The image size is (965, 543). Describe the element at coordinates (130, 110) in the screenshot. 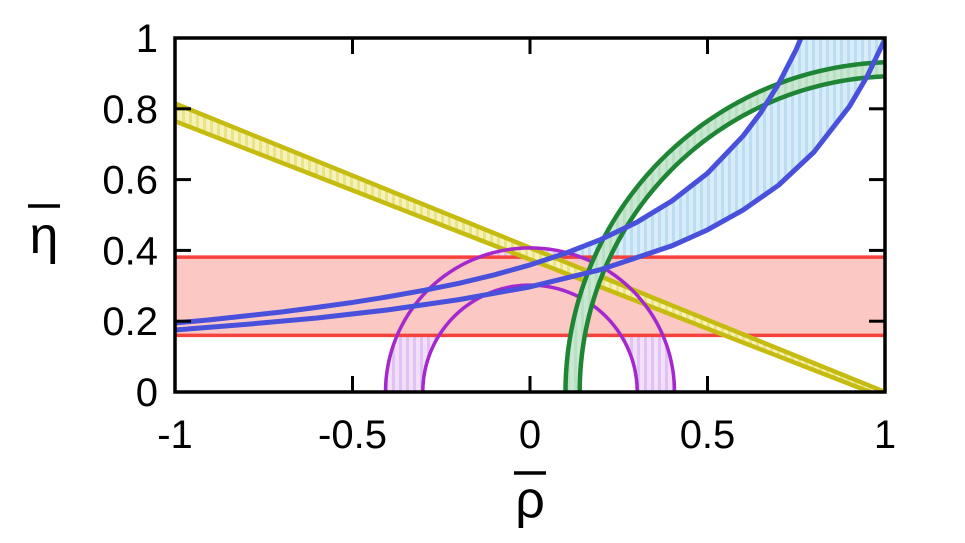

I see `y-tick-label: 0.8` at that location.